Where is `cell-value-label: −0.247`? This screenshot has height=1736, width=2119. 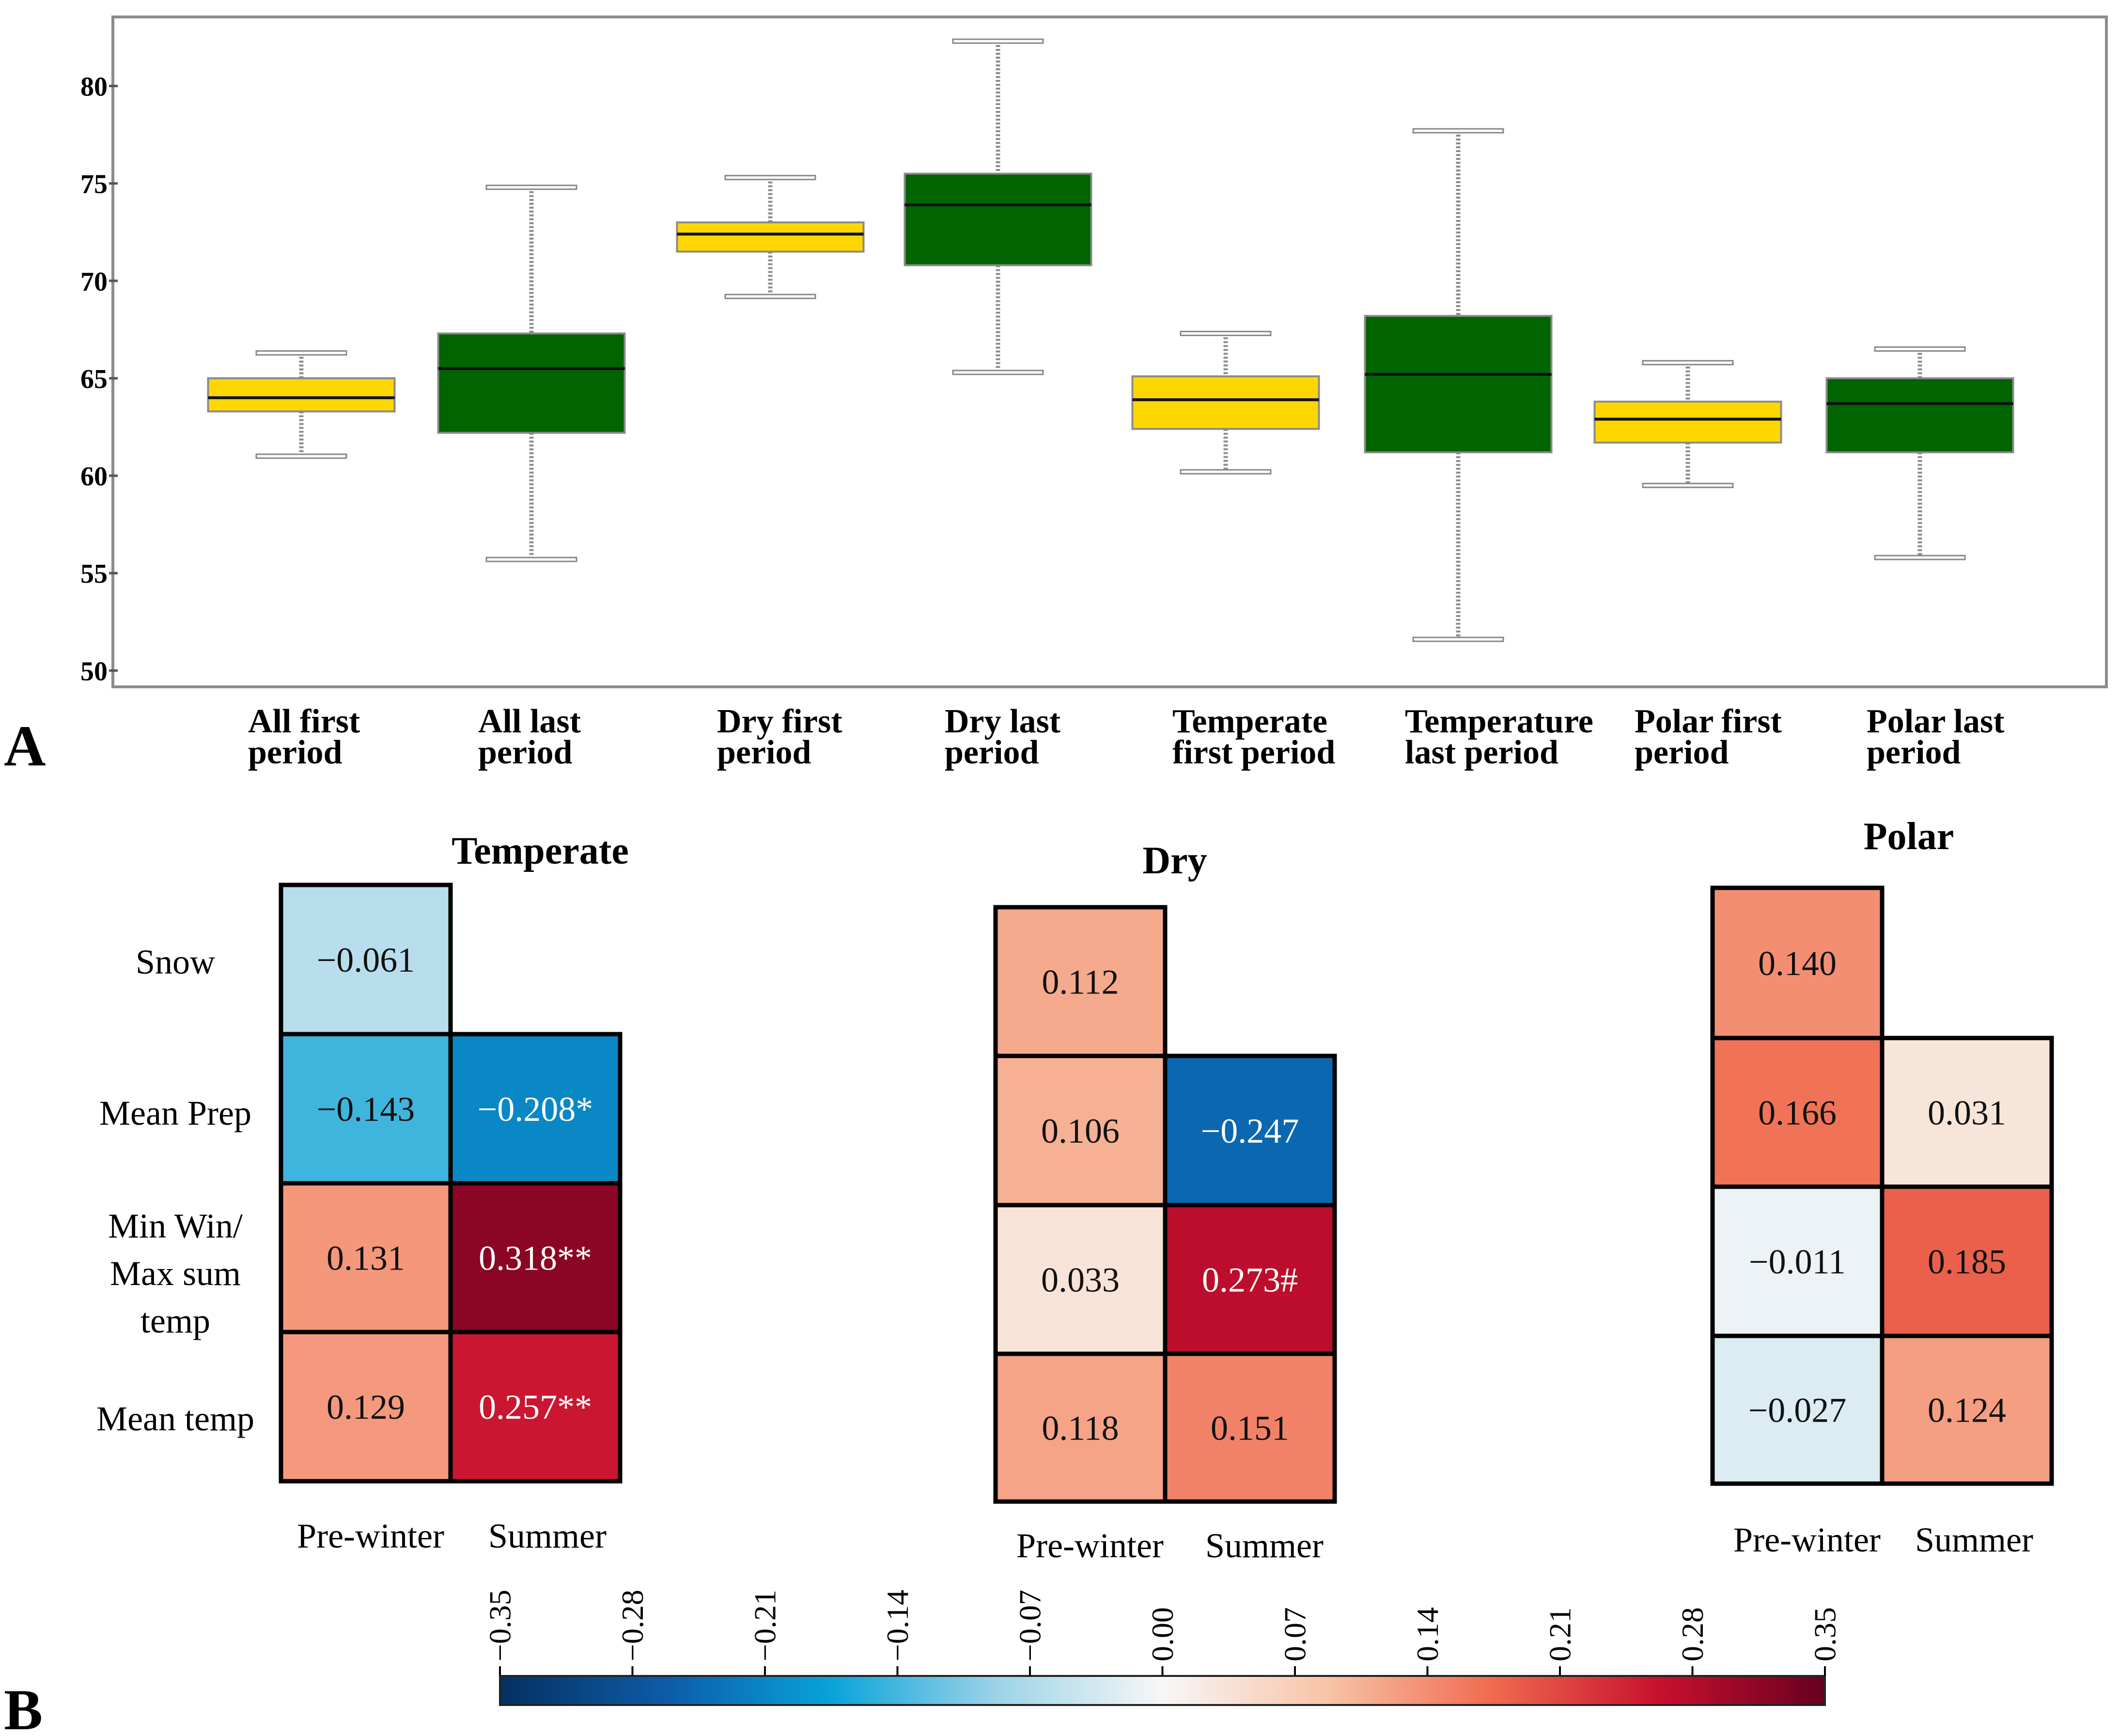 cell-value-label: −0.247 is located at coordinates (1250, 1131).